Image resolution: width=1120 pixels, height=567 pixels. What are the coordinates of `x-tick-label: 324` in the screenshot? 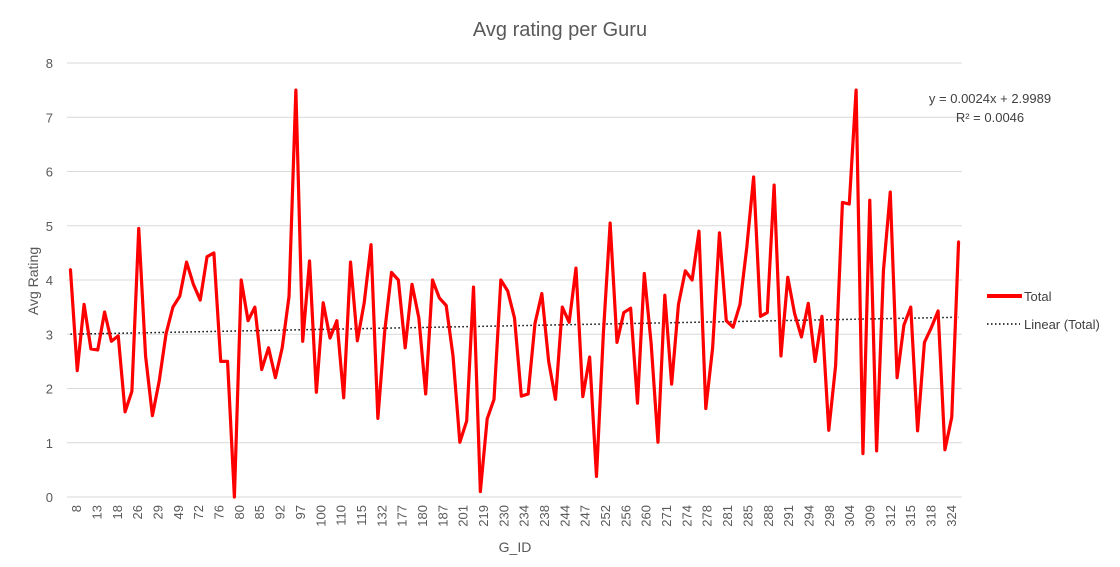 It's located at (951, 516).